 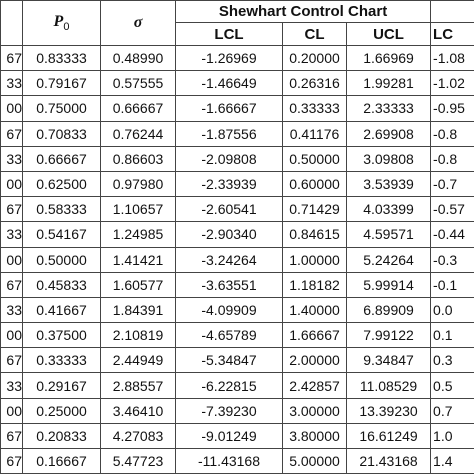 I want to click on p0-cell: 0.54167, so click(x=61, y=234).